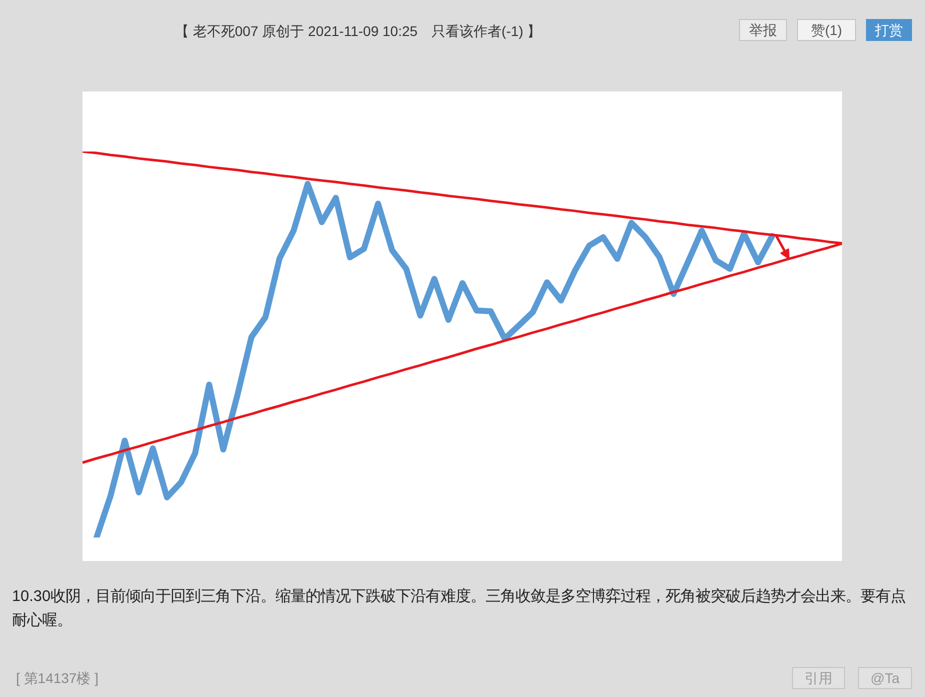 The width and height of the screenshot is (925, 697). What do you see at coordinates (818, 678) in the screenshot?
I see `text: 引用` at bounding box center [818, 678].